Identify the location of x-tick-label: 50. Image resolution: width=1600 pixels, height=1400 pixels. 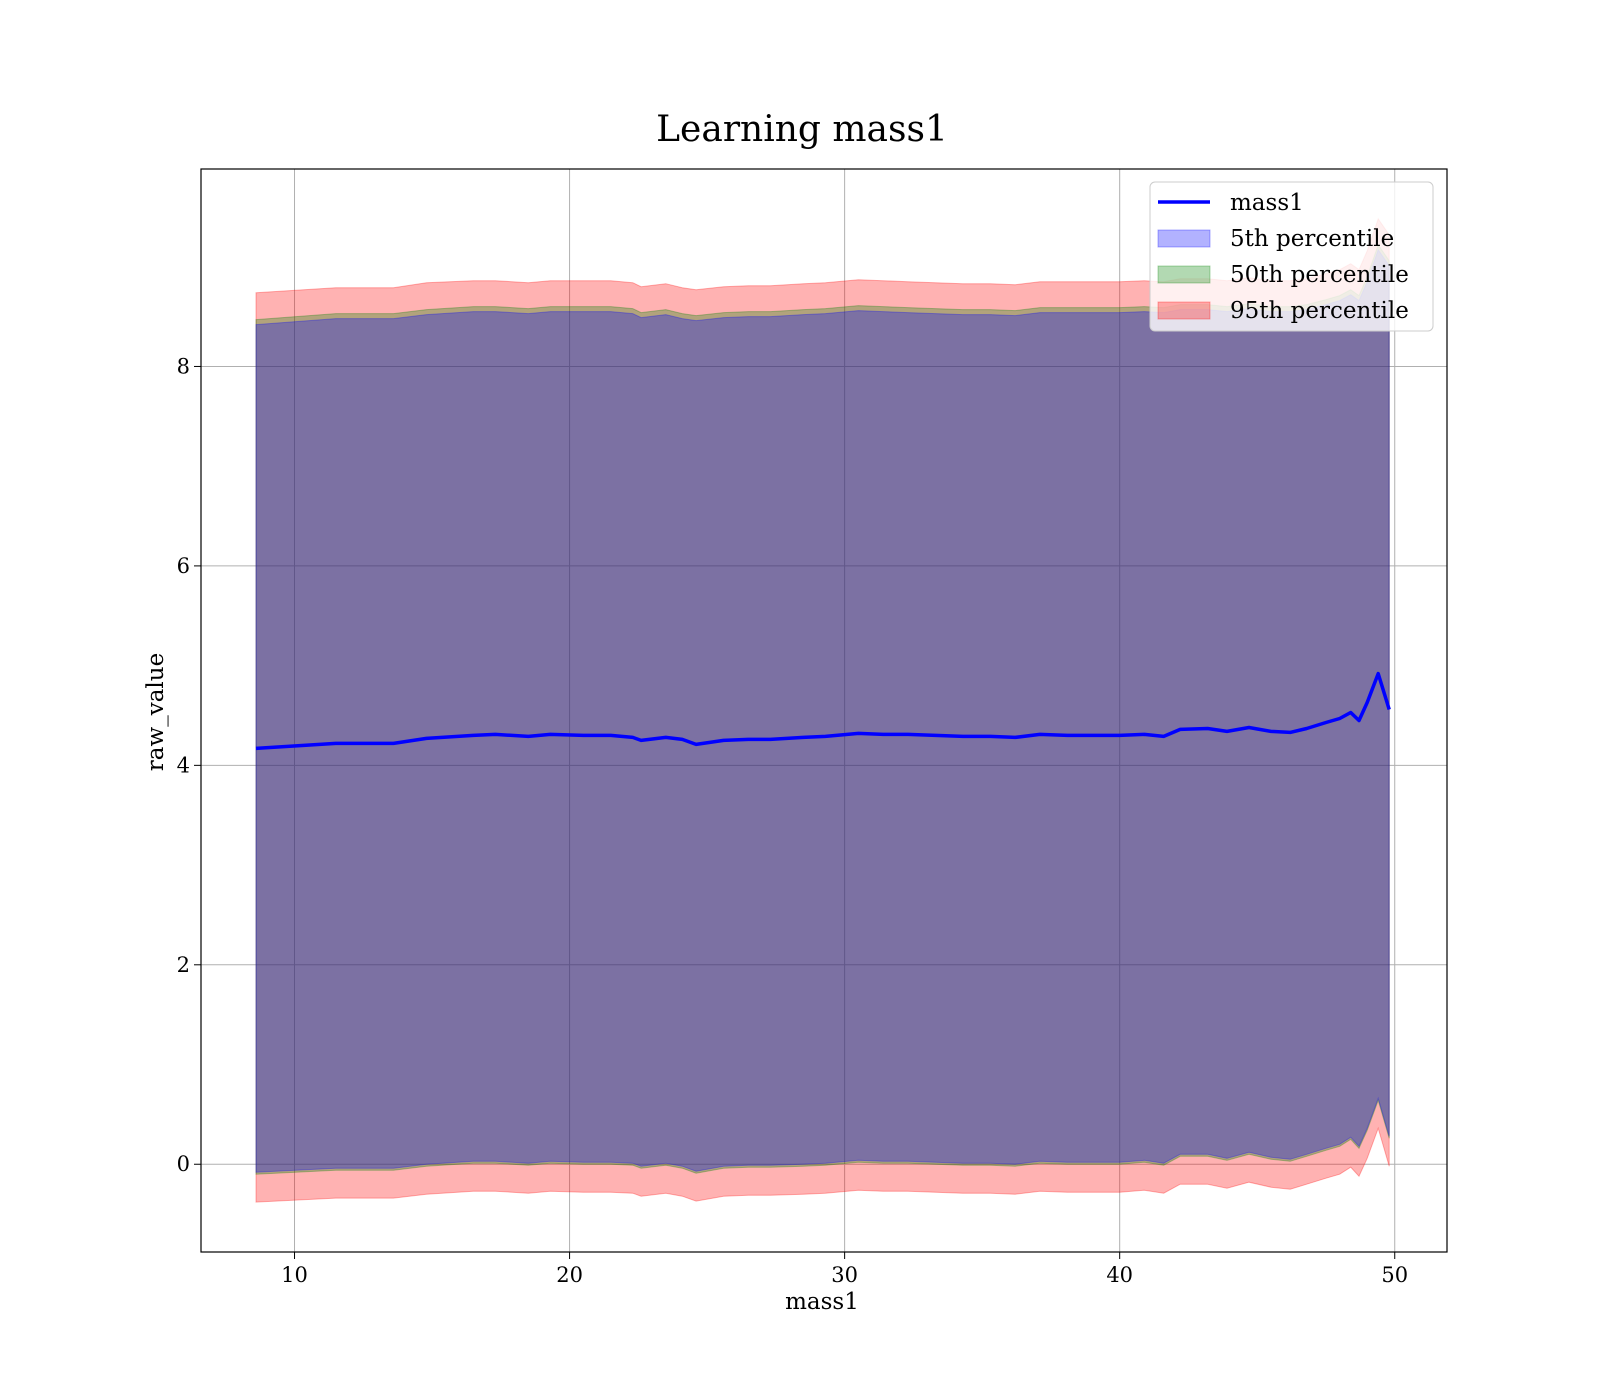
(1394, 1275).